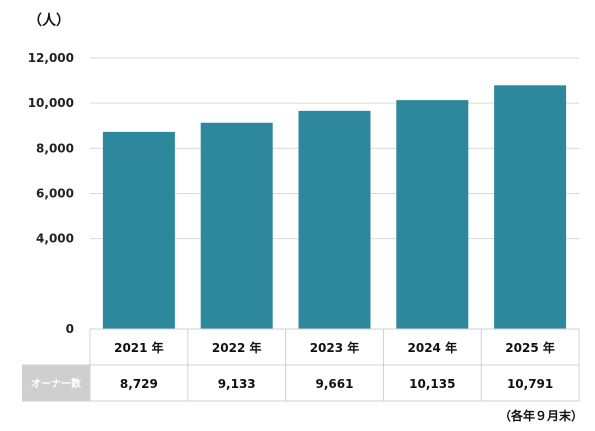 Image resolution: width=595 pixels, height=431 pixels. What do you see at coordinates (70, 329) in the screenshot?
I see `y-tick-label: 0` at bounding box center [70, 329].